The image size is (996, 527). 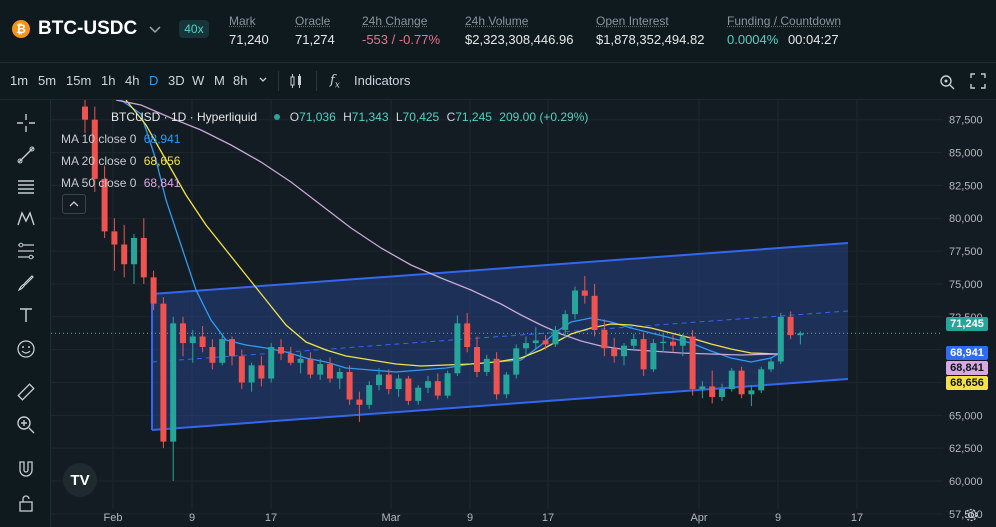 What do you see at coordinates (219, 80) in the screenshot?
I see `timeframe-m: M` at bounding box center [219, 80].